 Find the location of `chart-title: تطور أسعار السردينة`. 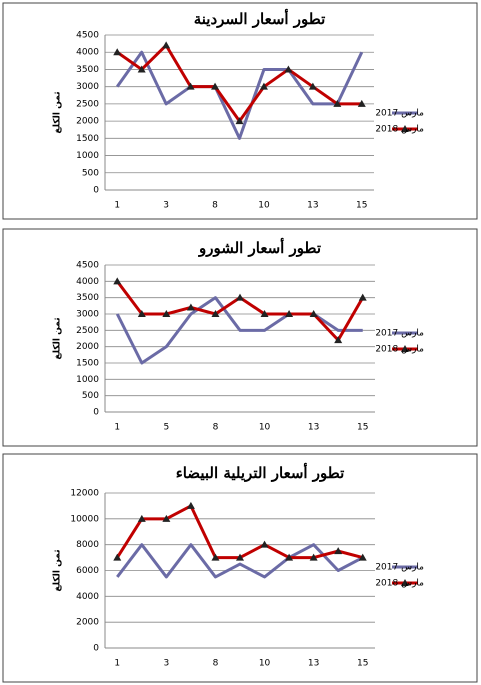

chart-title: تطور أسعار السردينة is located at coordinates (260, 18).